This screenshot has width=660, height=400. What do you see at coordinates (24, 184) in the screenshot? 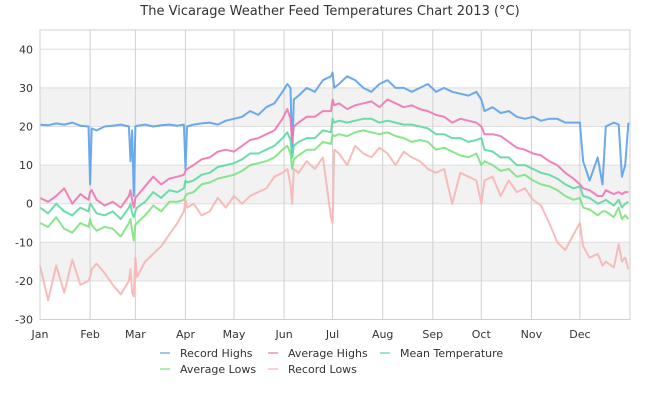
I see `y-axis-ticks: 40 30 20 10 0 -10 -20 -30` at bounding box center [24, 184].